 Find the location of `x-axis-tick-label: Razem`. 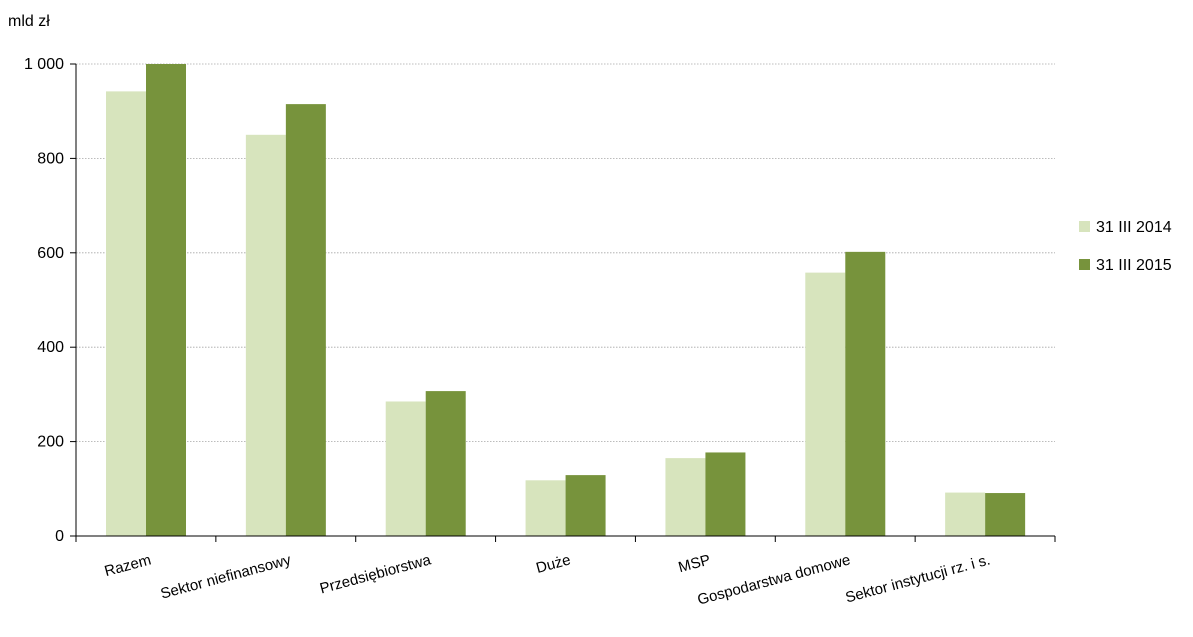

x-axis-tick-label: Razem is located at coordinates (128, 565).